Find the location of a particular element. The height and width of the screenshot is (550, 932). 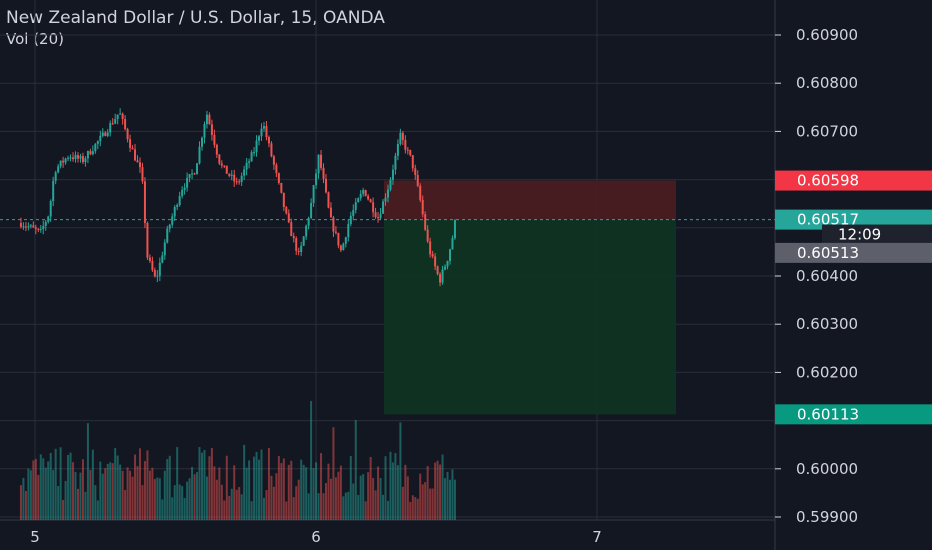

price-tag-label: 0.60517 is located at coordinates (828, 220).